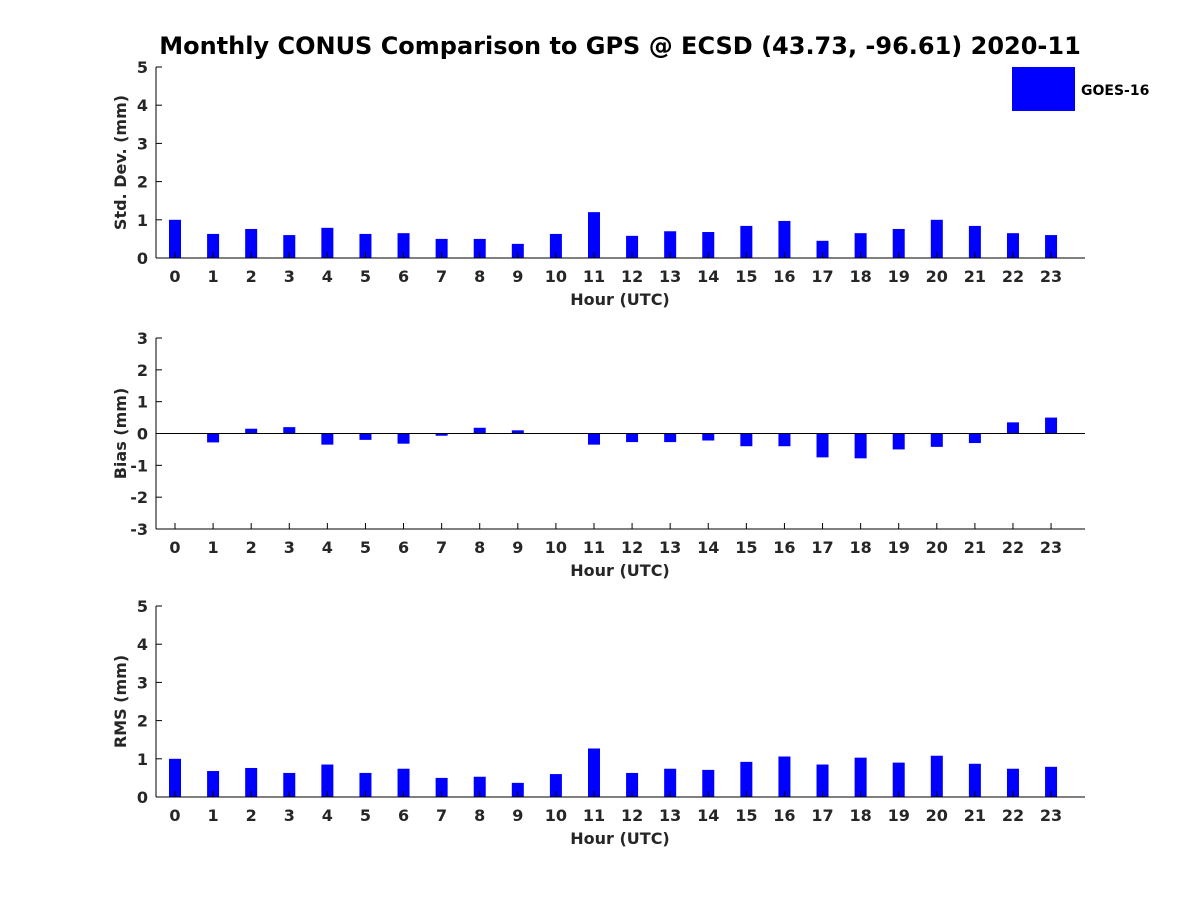 This screenshot has width=1200, height=900. What do you see at coordinates (479, 276) in the screenshot?
I see `x-tick-label: 8` at bounding box center [479, 276].